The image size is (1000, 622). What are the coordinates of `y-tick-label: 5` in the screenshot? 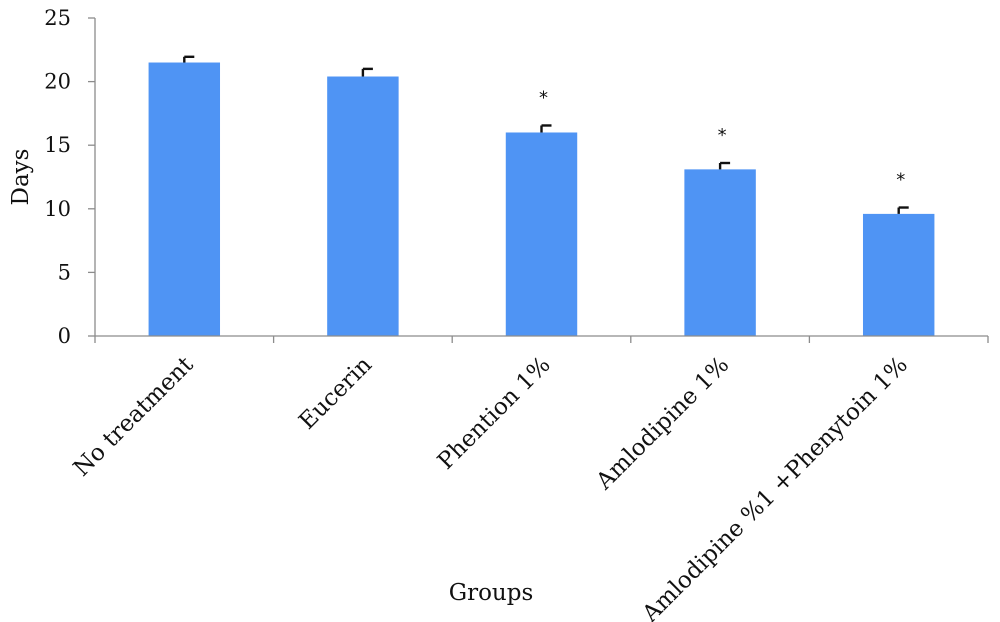 It's located at (64, 272).